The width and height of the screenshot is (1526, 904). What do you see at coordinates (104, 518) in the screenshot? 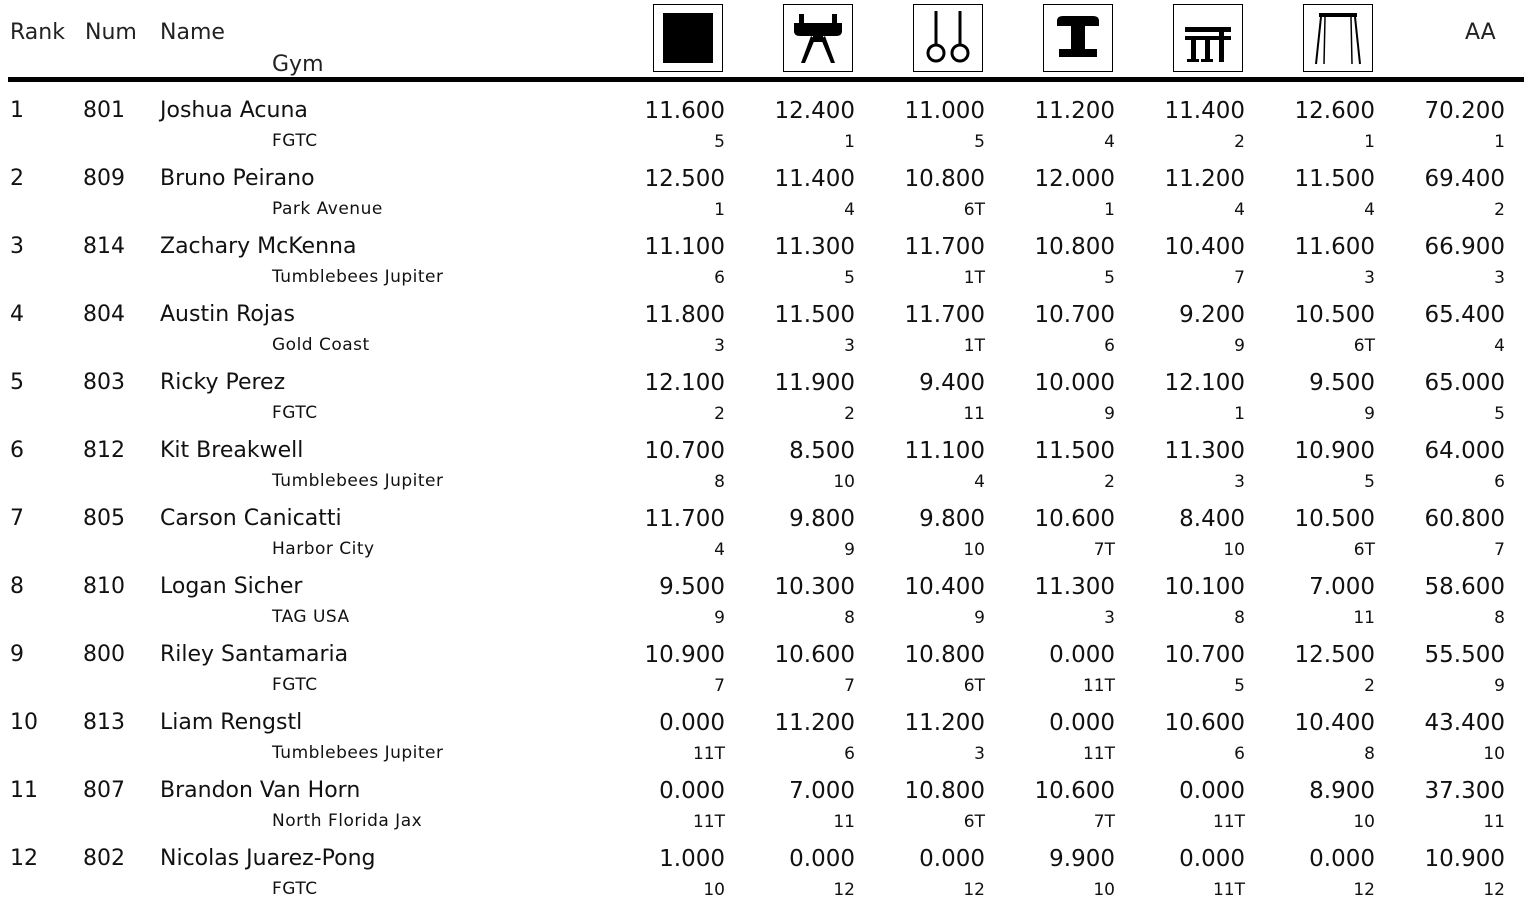
I see `competitor-number-cell: 805` at bounding box center [104, 518].